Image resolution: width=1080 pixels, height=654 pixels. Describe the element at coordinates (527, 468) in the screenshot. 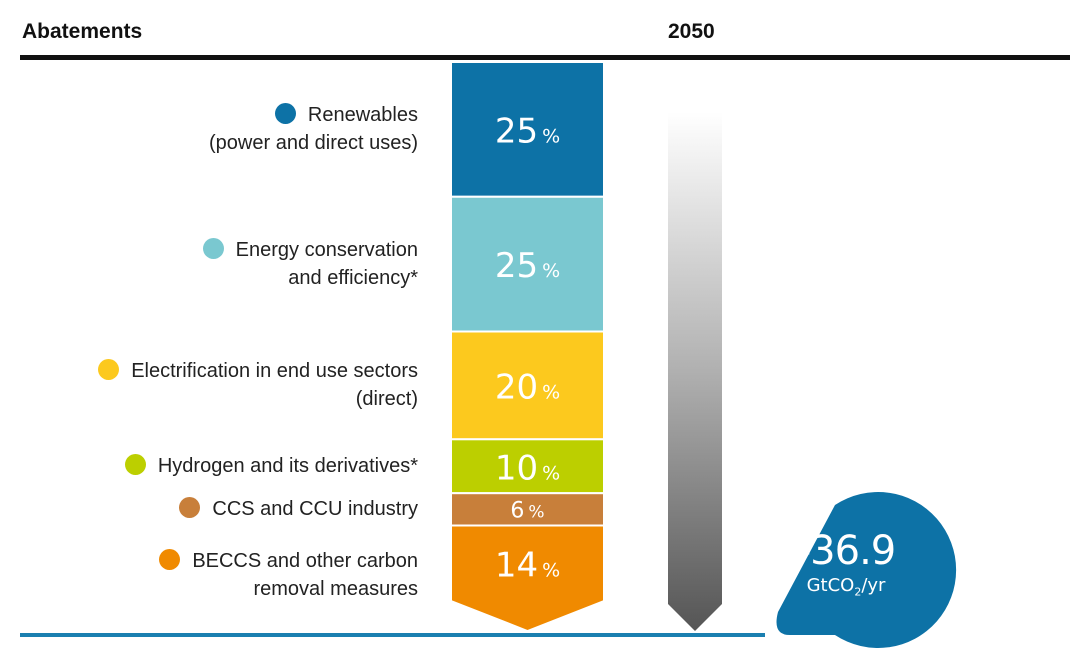

I see `segment-value-label: 10%` at that location.